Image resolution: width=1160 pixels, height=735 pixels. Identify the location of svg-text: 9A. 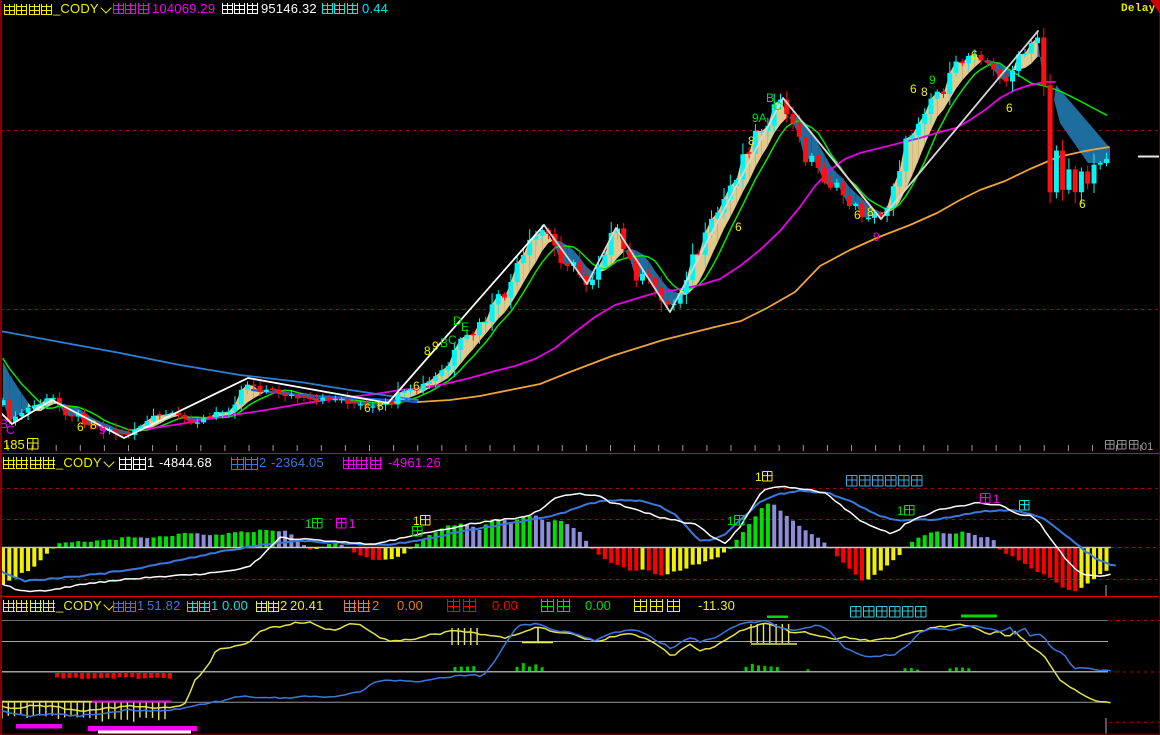
(759, 118).